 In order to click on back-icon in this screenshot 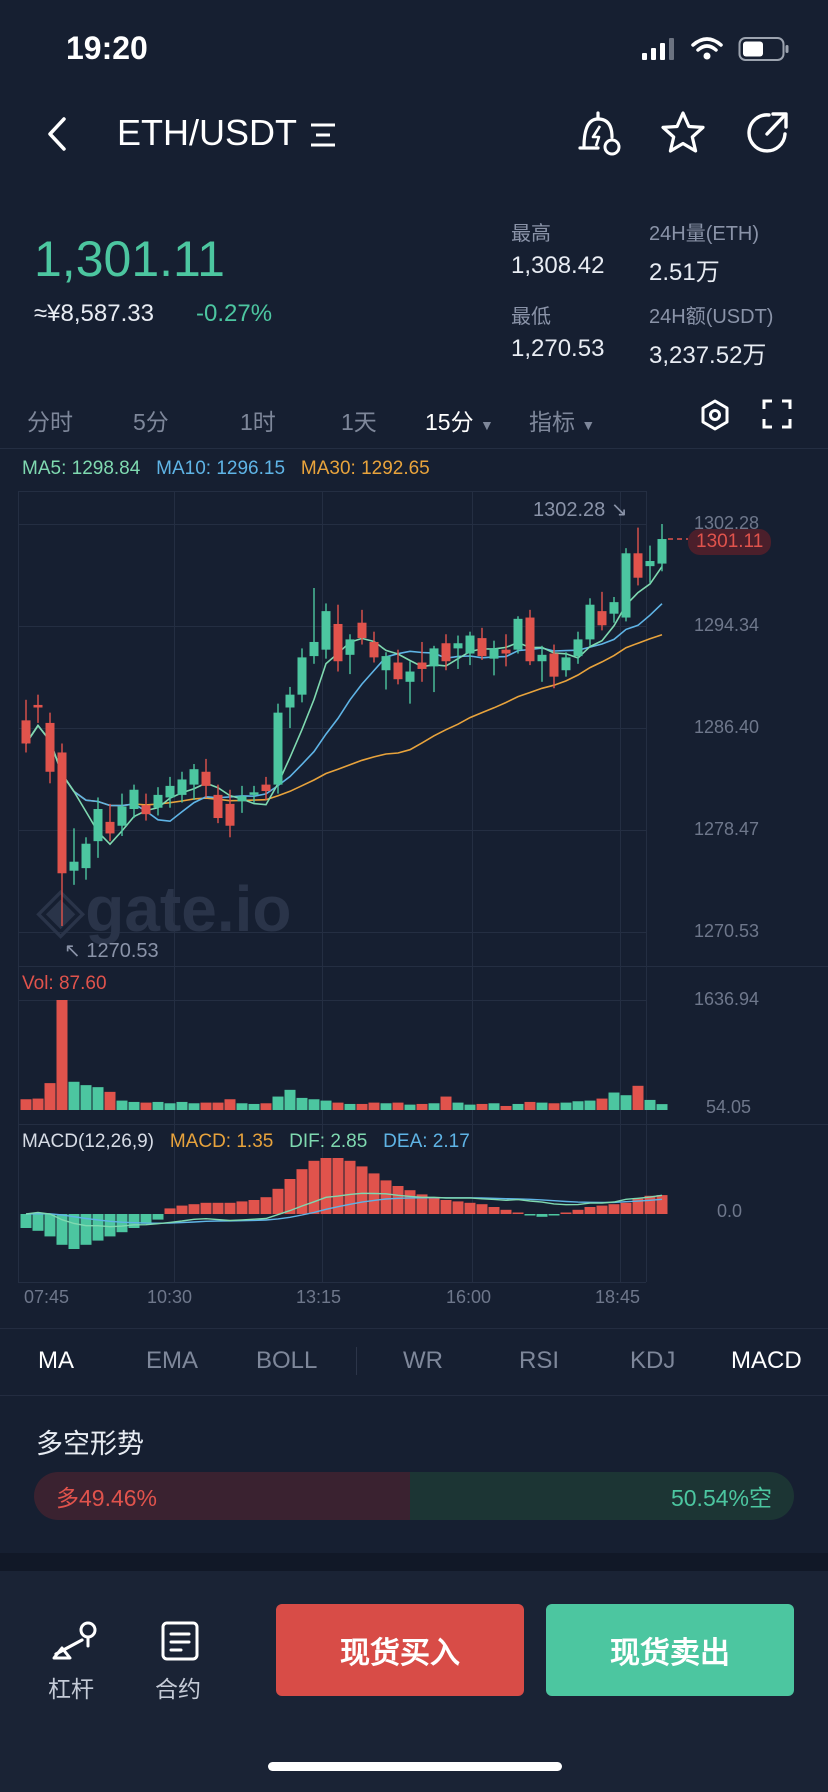, I will do `click(58, 134)`.